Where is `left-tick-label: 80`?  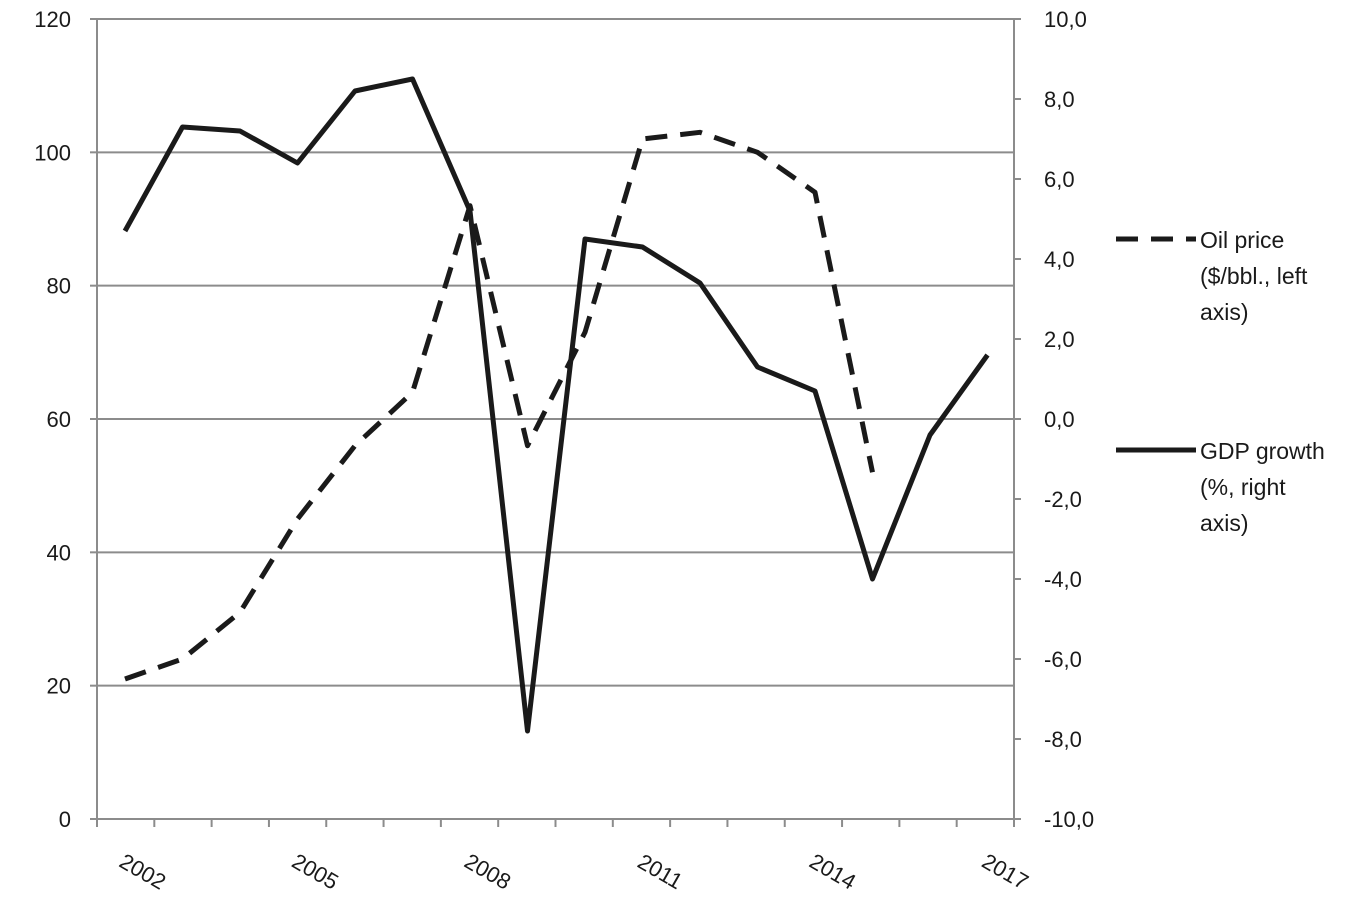 left-tick-label: 80 is located at coordinates (59, 286).